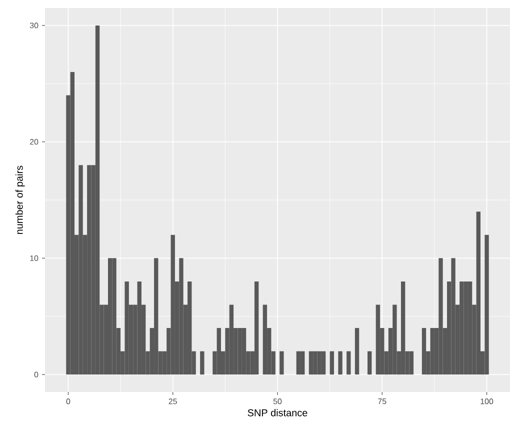 This screenshot has height=429, width=515. What do you see at coordinates (20, 200) in the screenshot?
I see `y-axis-title: number of pairs` at bounding box center [20, 200].